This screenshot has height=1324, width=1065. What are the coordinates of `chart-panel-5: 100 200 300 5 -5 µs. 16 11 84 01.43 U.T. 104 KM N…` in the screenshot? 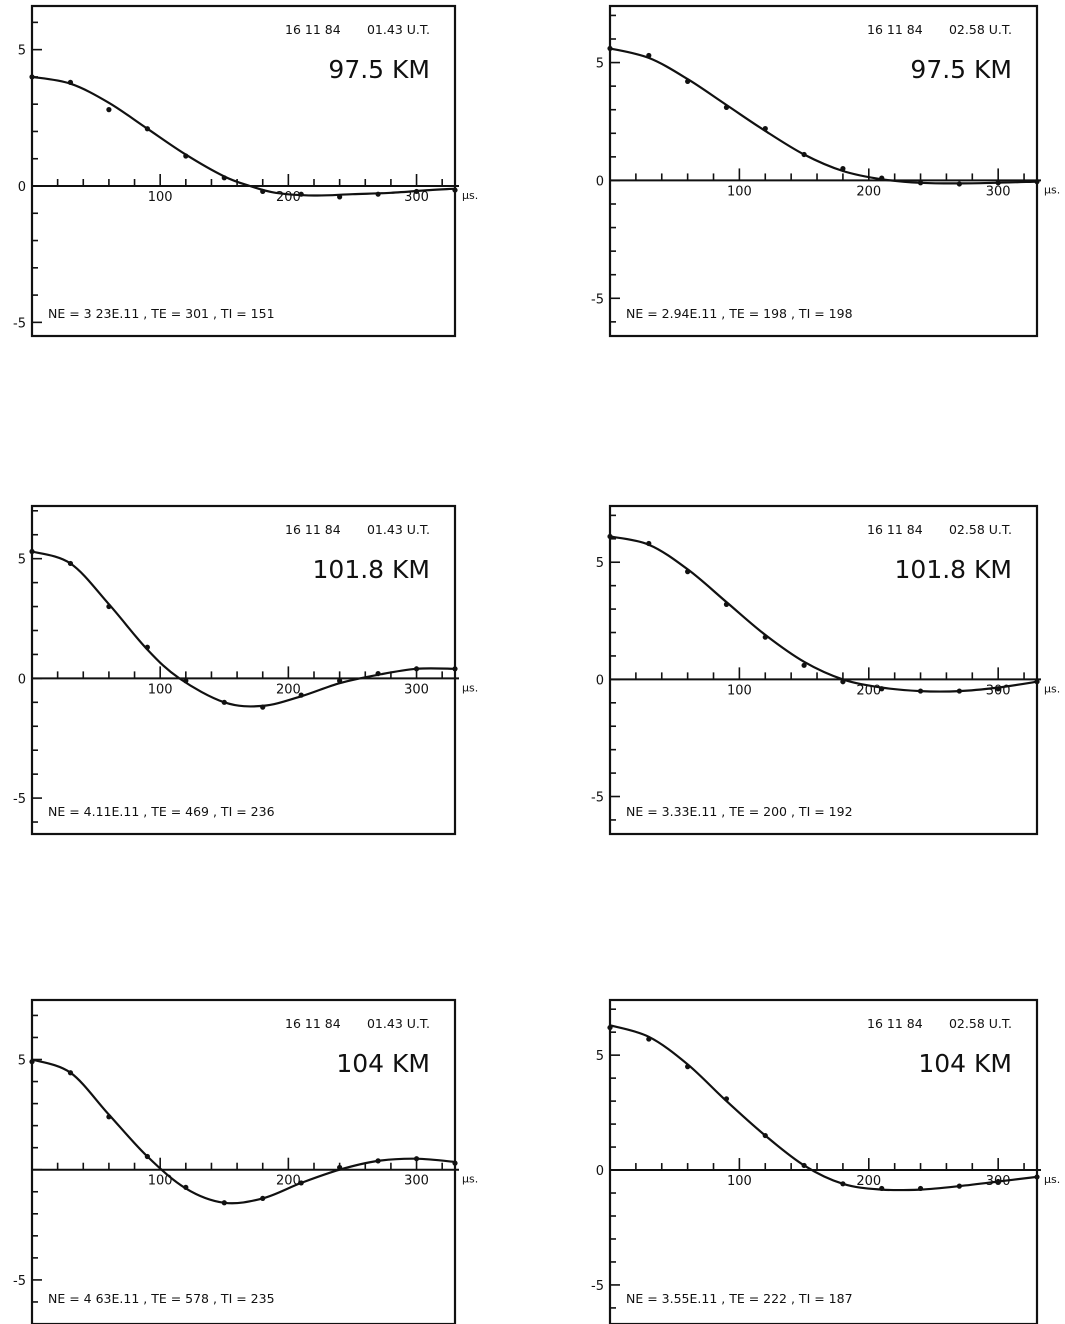 It's located at (245, 1161).